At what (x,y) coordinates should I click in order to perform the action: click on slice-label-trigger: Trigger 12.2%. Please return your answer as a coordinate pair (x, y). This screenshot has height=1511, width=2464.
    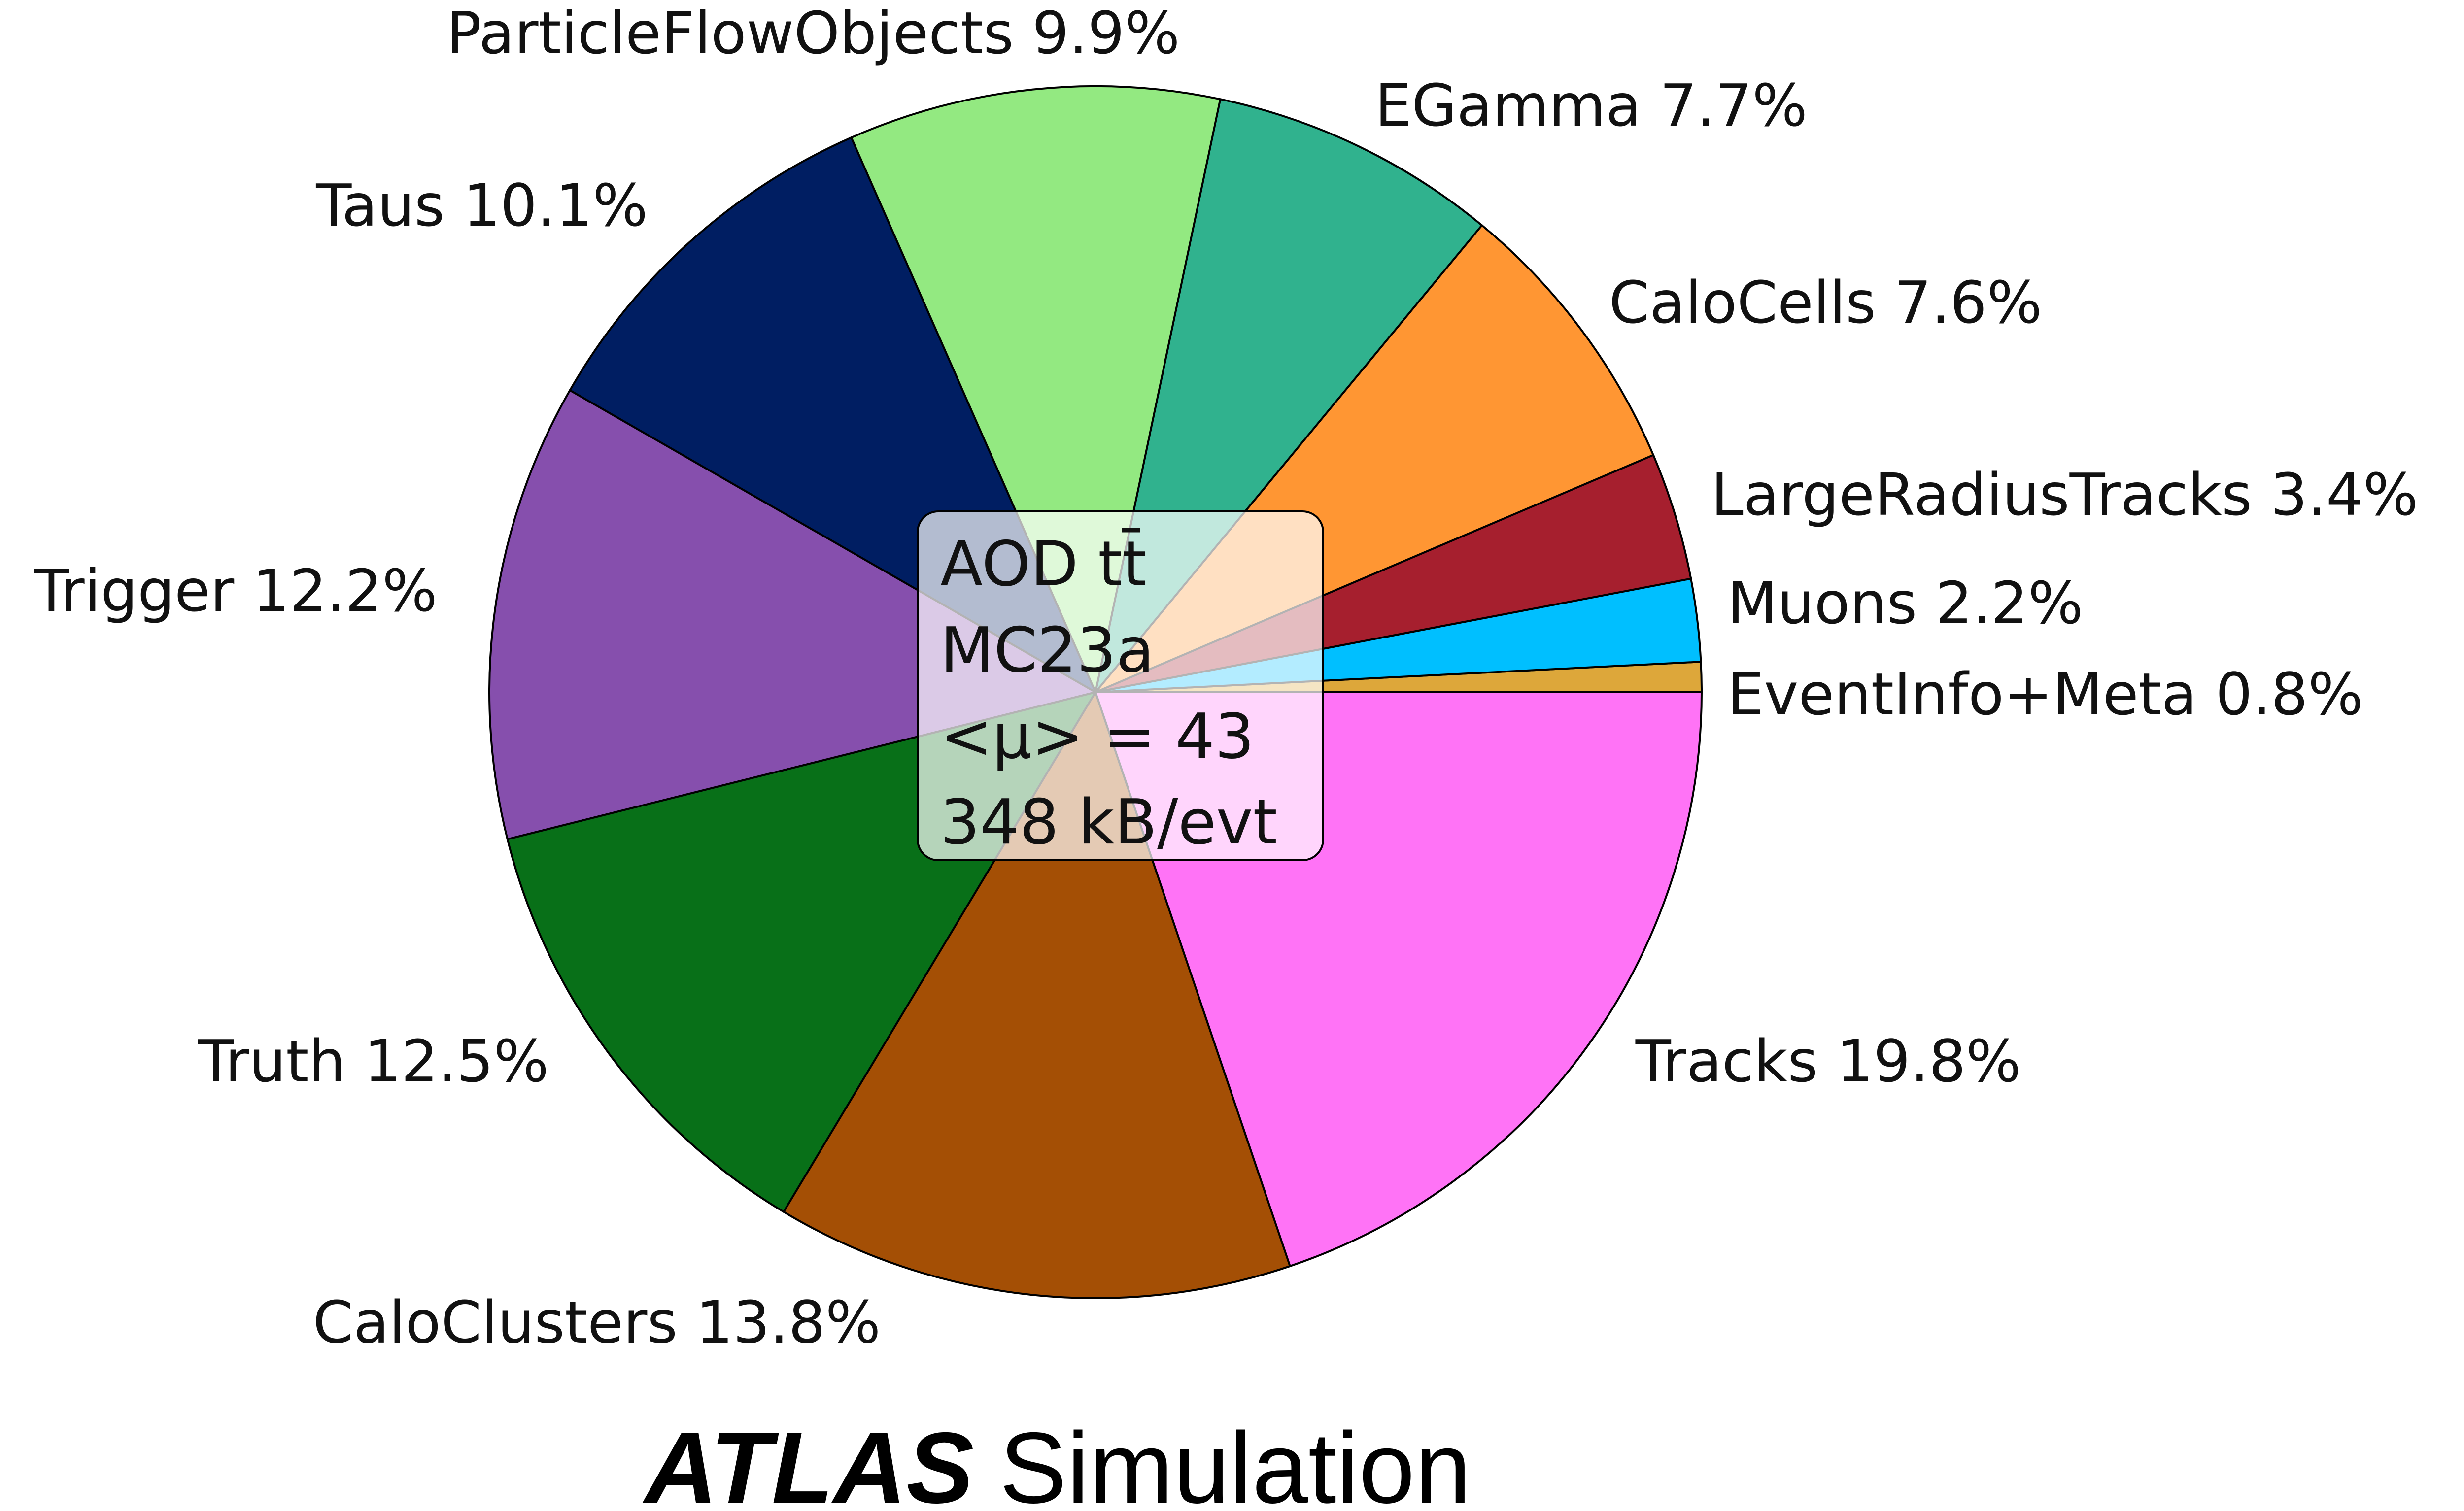
    Looking at the image, I should click on (235, 591).